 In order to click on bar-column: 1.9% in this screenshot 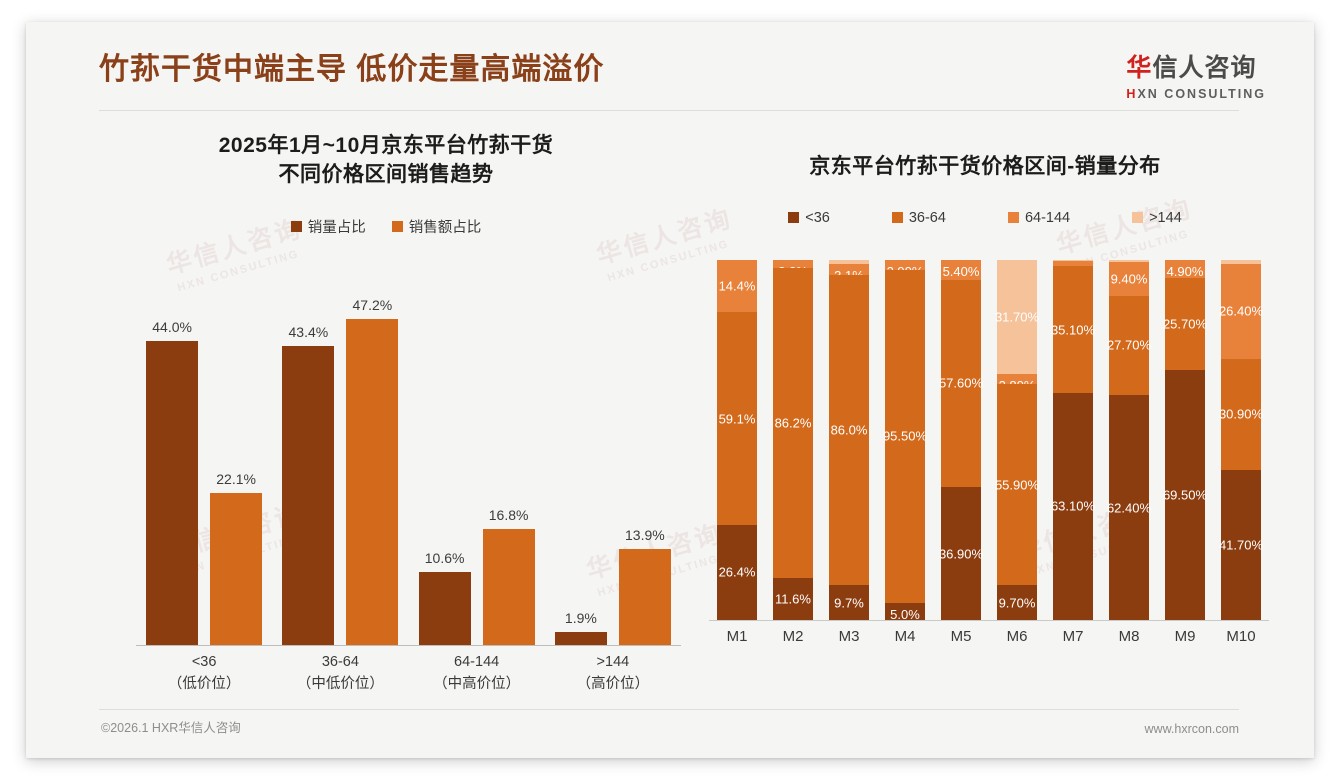, I will do `click(580, 472)`.